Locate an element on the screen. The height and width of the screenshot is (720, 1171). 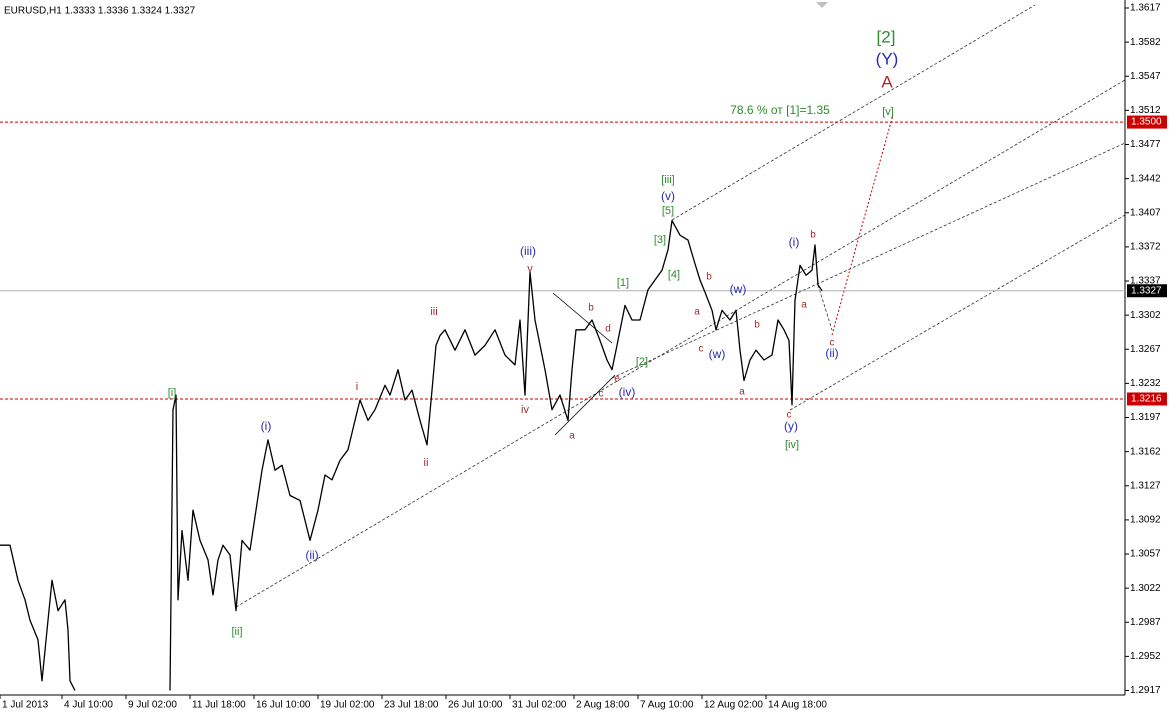
wave-label: (iii) is located at coordinates (528, 251).